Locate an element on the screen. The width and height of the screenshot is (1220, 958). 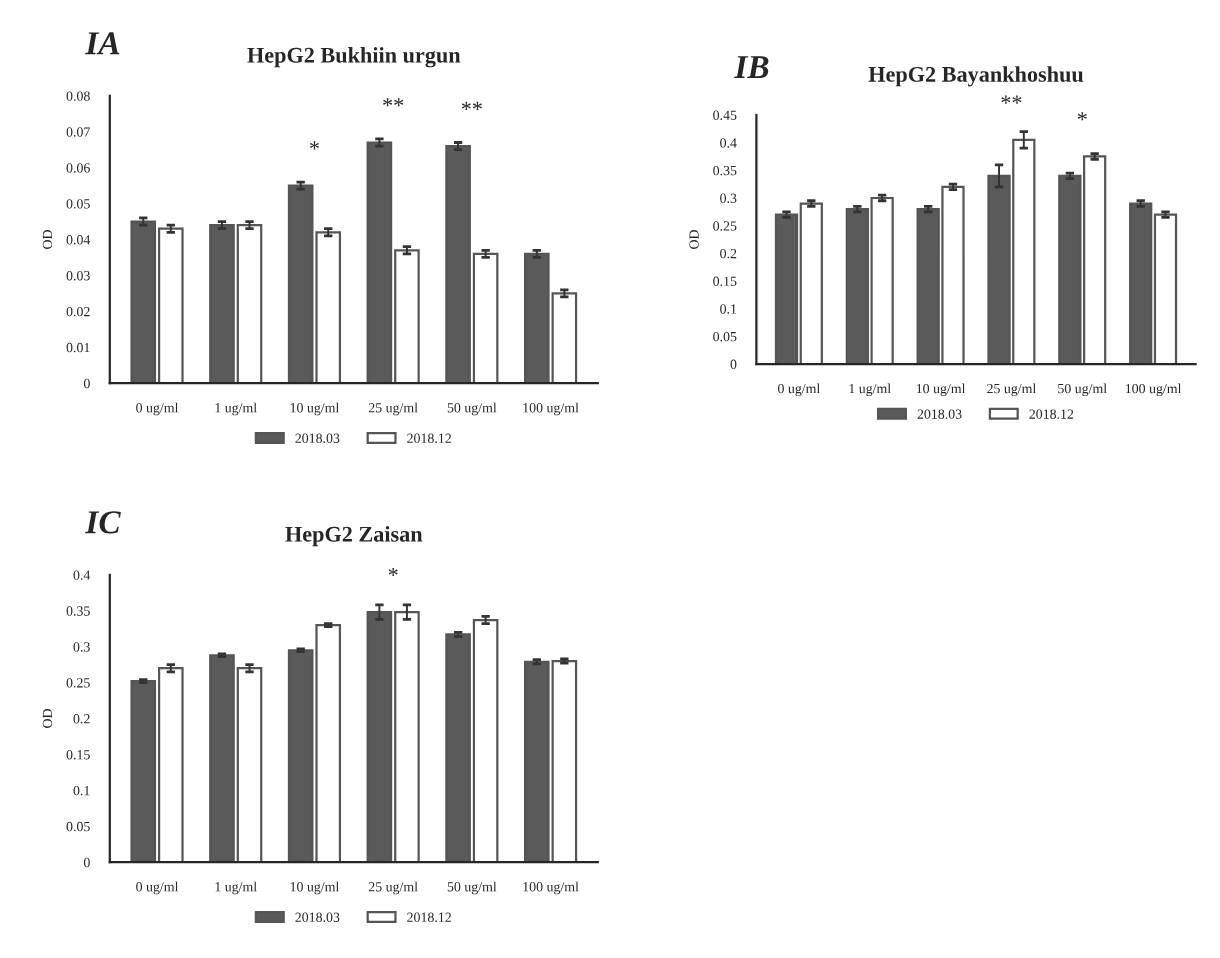
text: IA is located at coordinates (102, 43).